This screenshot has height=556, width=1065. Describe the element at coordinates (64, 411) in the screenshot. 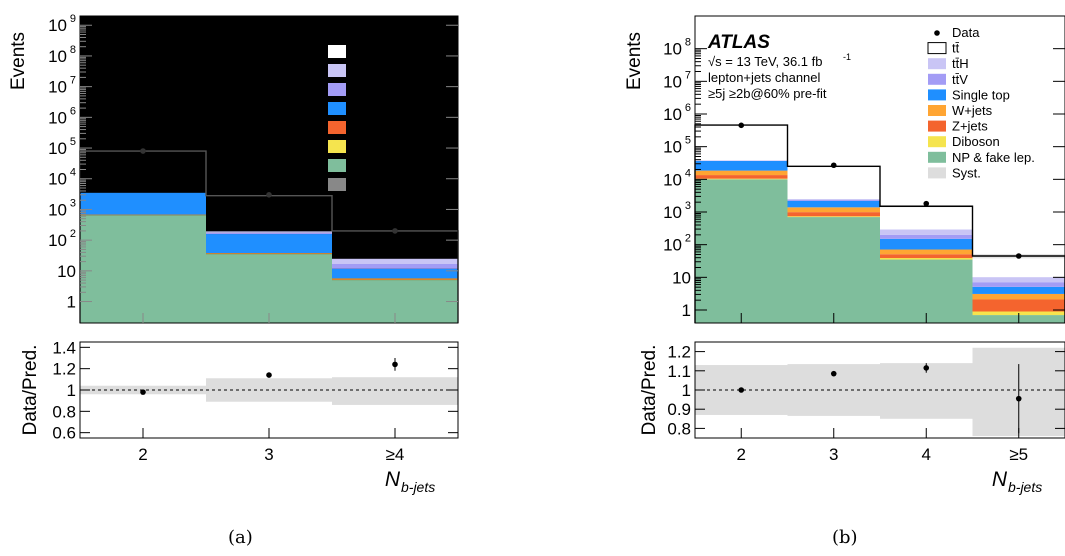

I see `panel-a-ratio-tick-label-1: 0.8` at that location.